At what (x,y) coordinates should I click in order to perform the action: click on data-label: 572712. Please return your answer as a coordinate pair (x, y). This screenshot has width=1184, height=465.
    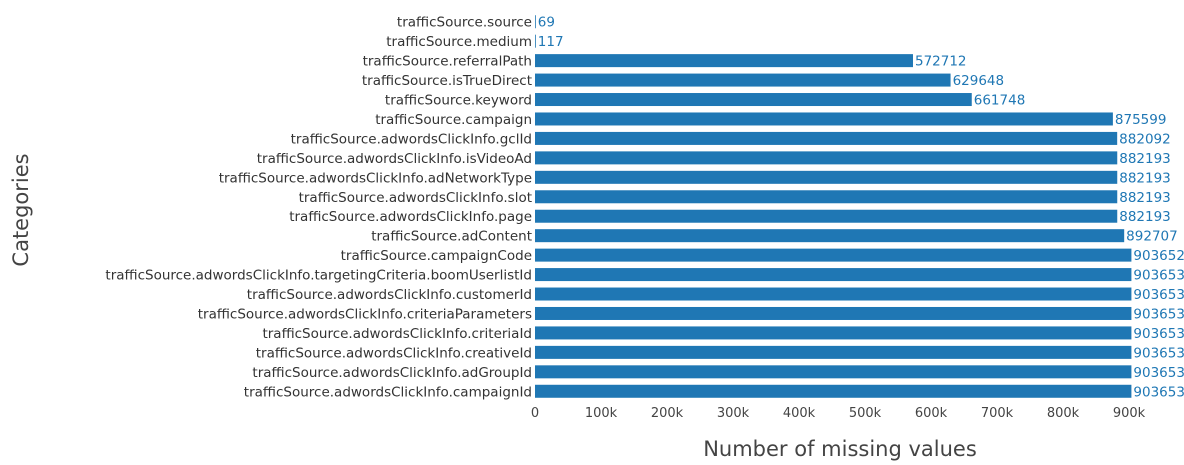
    Looking at the image, I should click on (941, 62).